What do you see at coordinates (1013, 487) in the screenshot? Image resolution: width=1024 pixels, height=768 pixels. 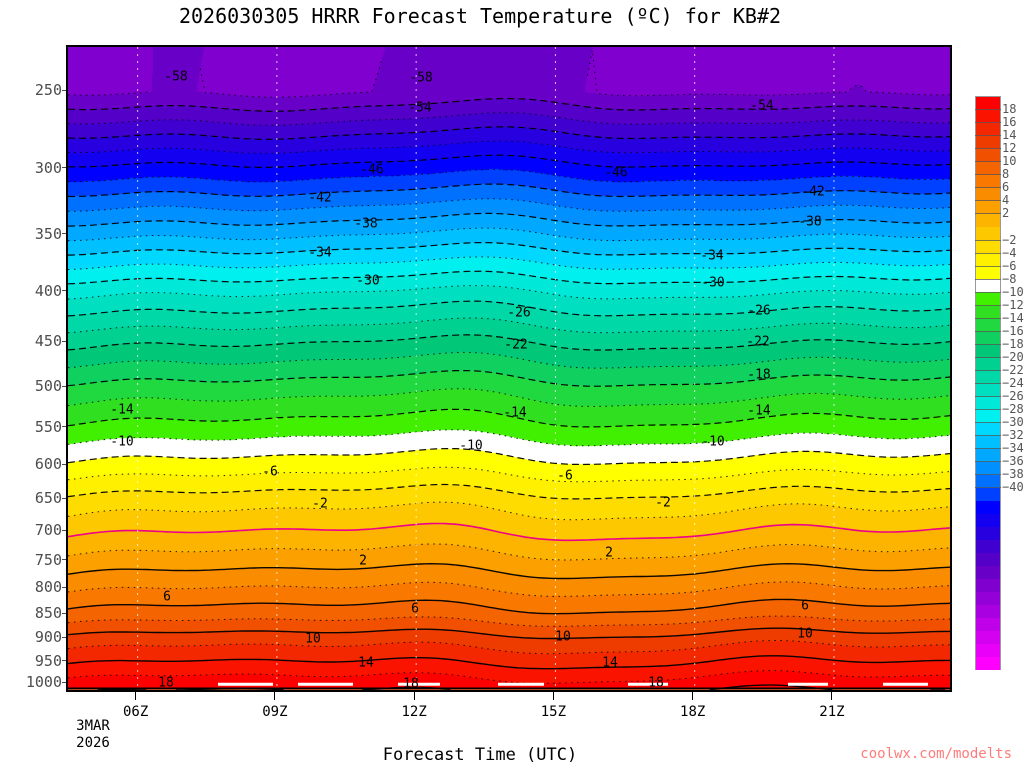 I see `colorbar-tick-label: −40` at bounding box center [1013, 487].